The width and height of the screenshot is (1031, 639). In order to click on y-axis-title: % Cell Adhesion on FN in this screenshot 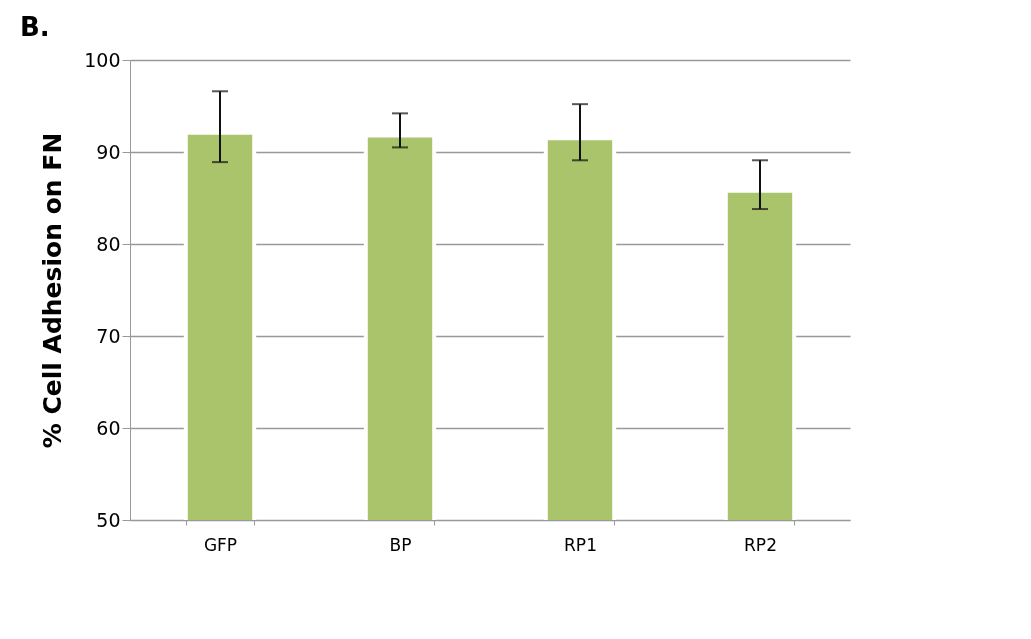, I will do `click(53, 290)`.